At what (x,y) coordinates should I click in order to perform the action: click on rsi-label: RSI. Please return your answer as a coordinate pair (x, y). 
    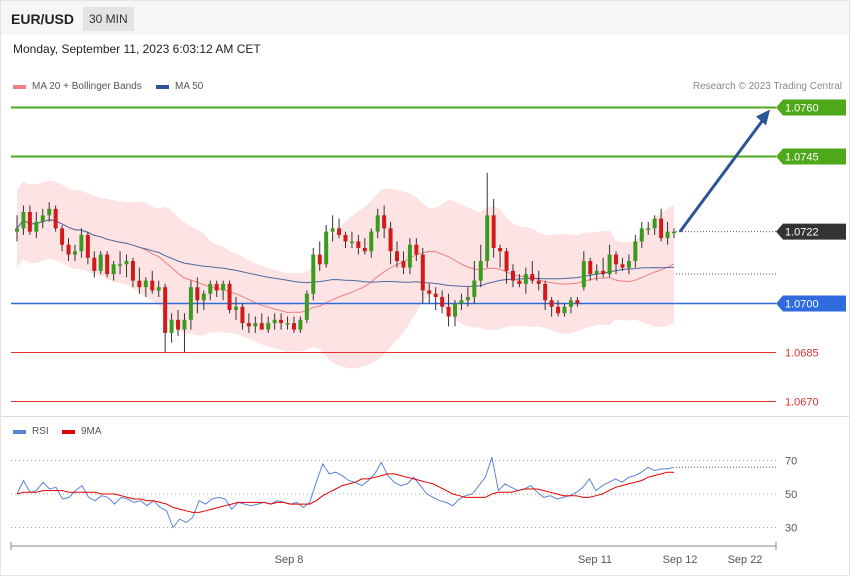
    Looking at the image, I should click on (40, 431).